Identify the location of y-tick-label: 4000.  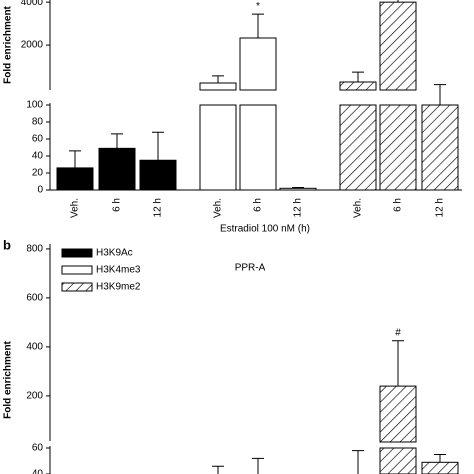
(32, 4).